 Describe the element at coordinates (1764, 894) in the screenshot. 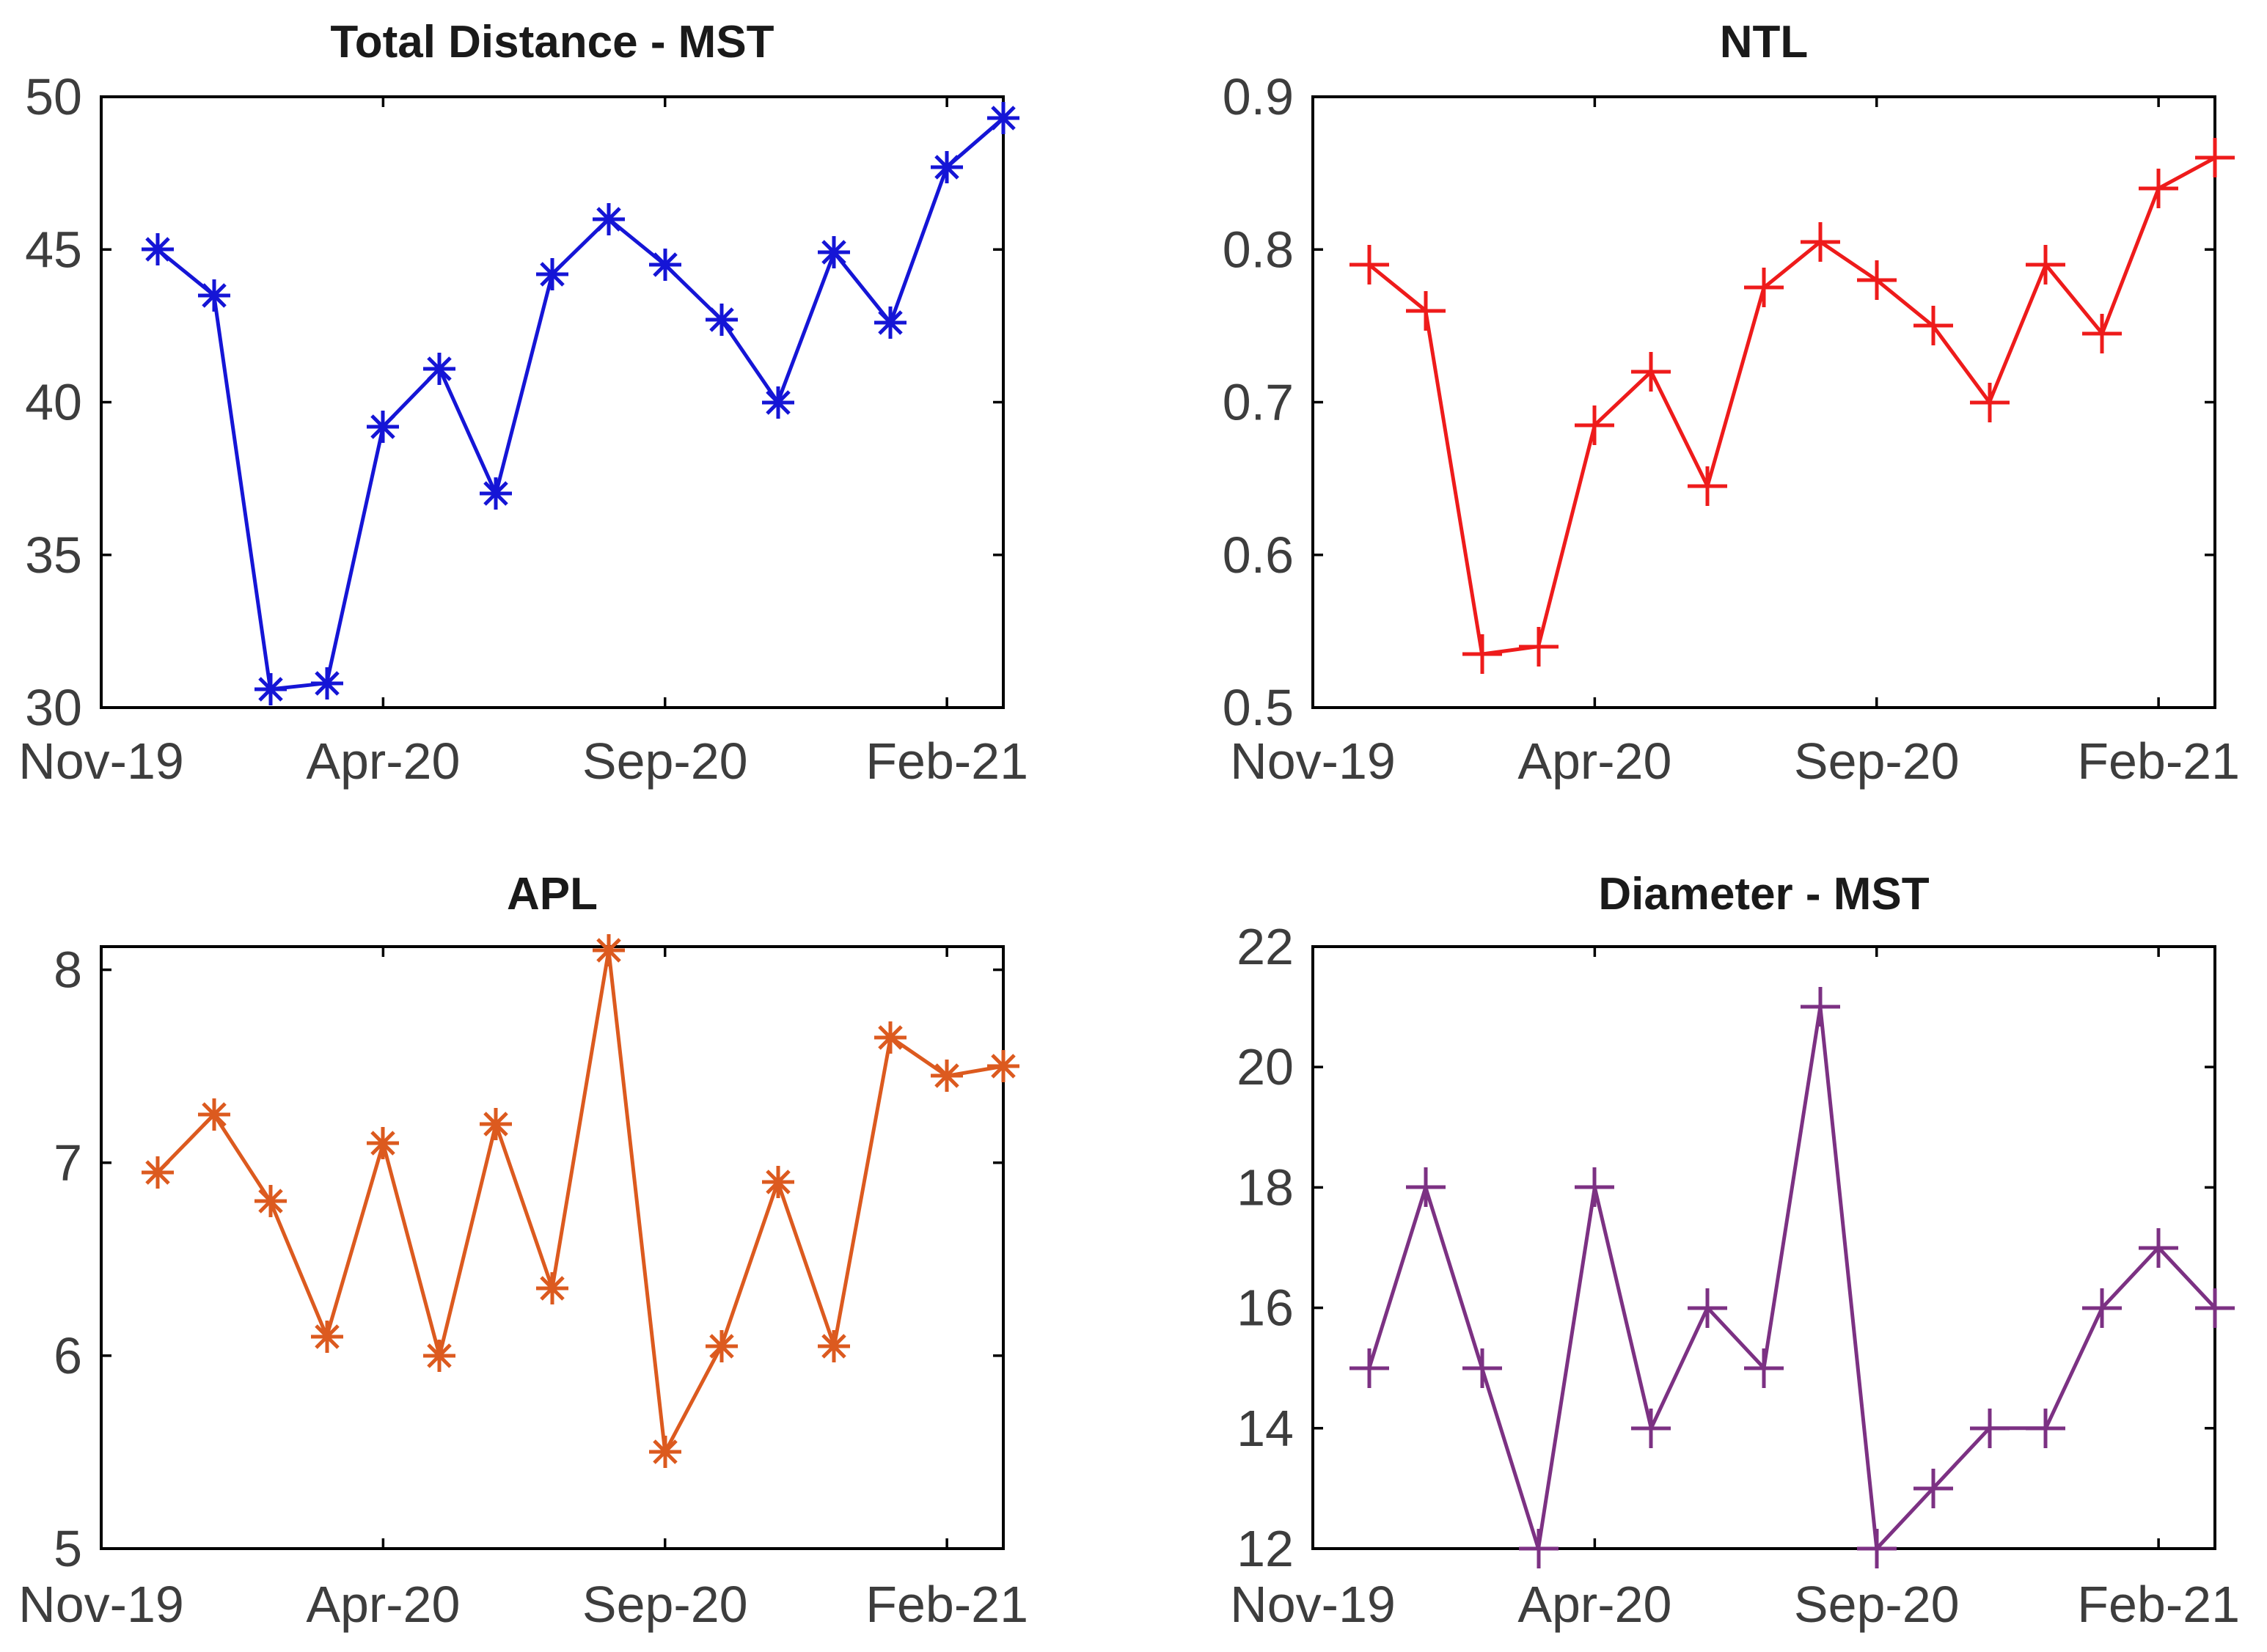

I see `chart-title-diameter-mst: Diameter - MST` at that location.